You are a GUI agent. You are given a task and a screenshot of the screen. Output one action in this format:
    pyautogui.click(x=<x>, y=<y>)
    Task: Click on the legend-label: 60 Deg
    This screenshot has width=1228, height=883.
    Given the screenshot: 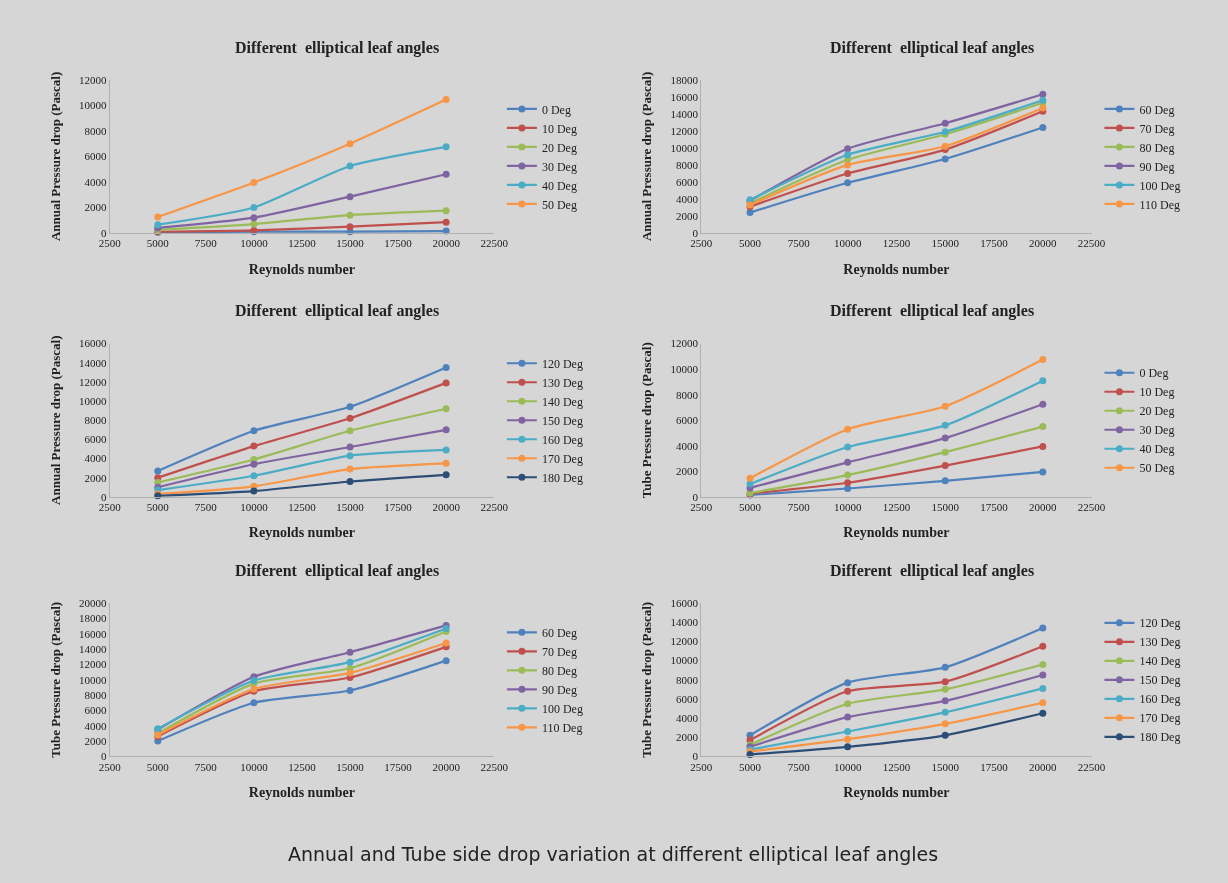 What is the action you would take?
    pyautogui.click(x=559, y=632)
    